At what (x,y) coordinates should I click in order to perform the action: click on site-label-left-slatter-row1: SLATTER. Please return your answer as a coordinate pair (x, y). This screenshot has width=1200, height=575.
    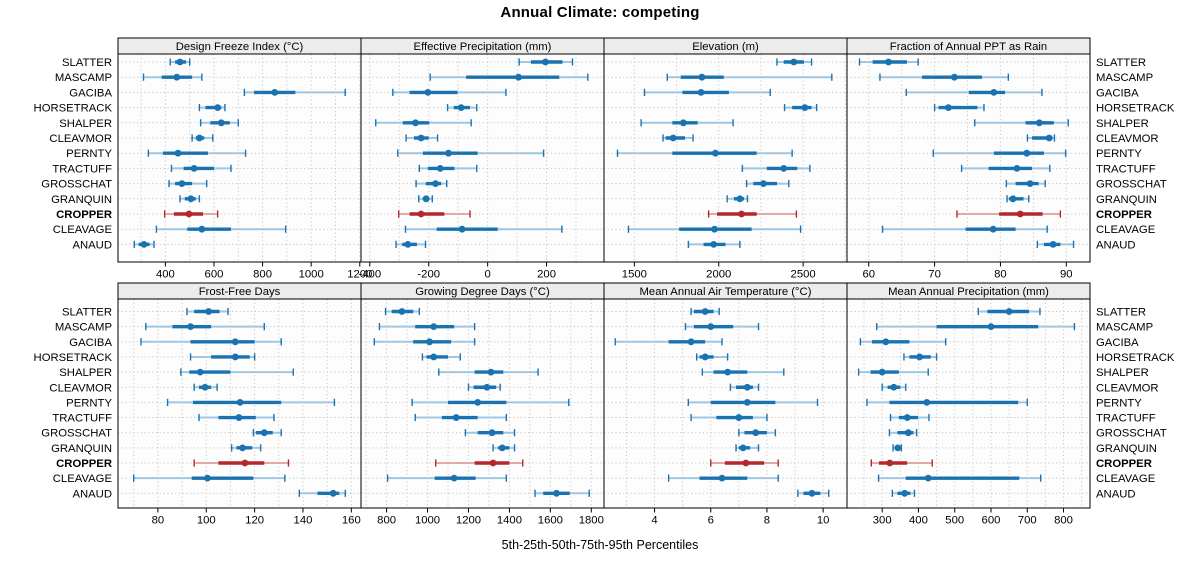
    Looking at the image, I should click on (87, 313).